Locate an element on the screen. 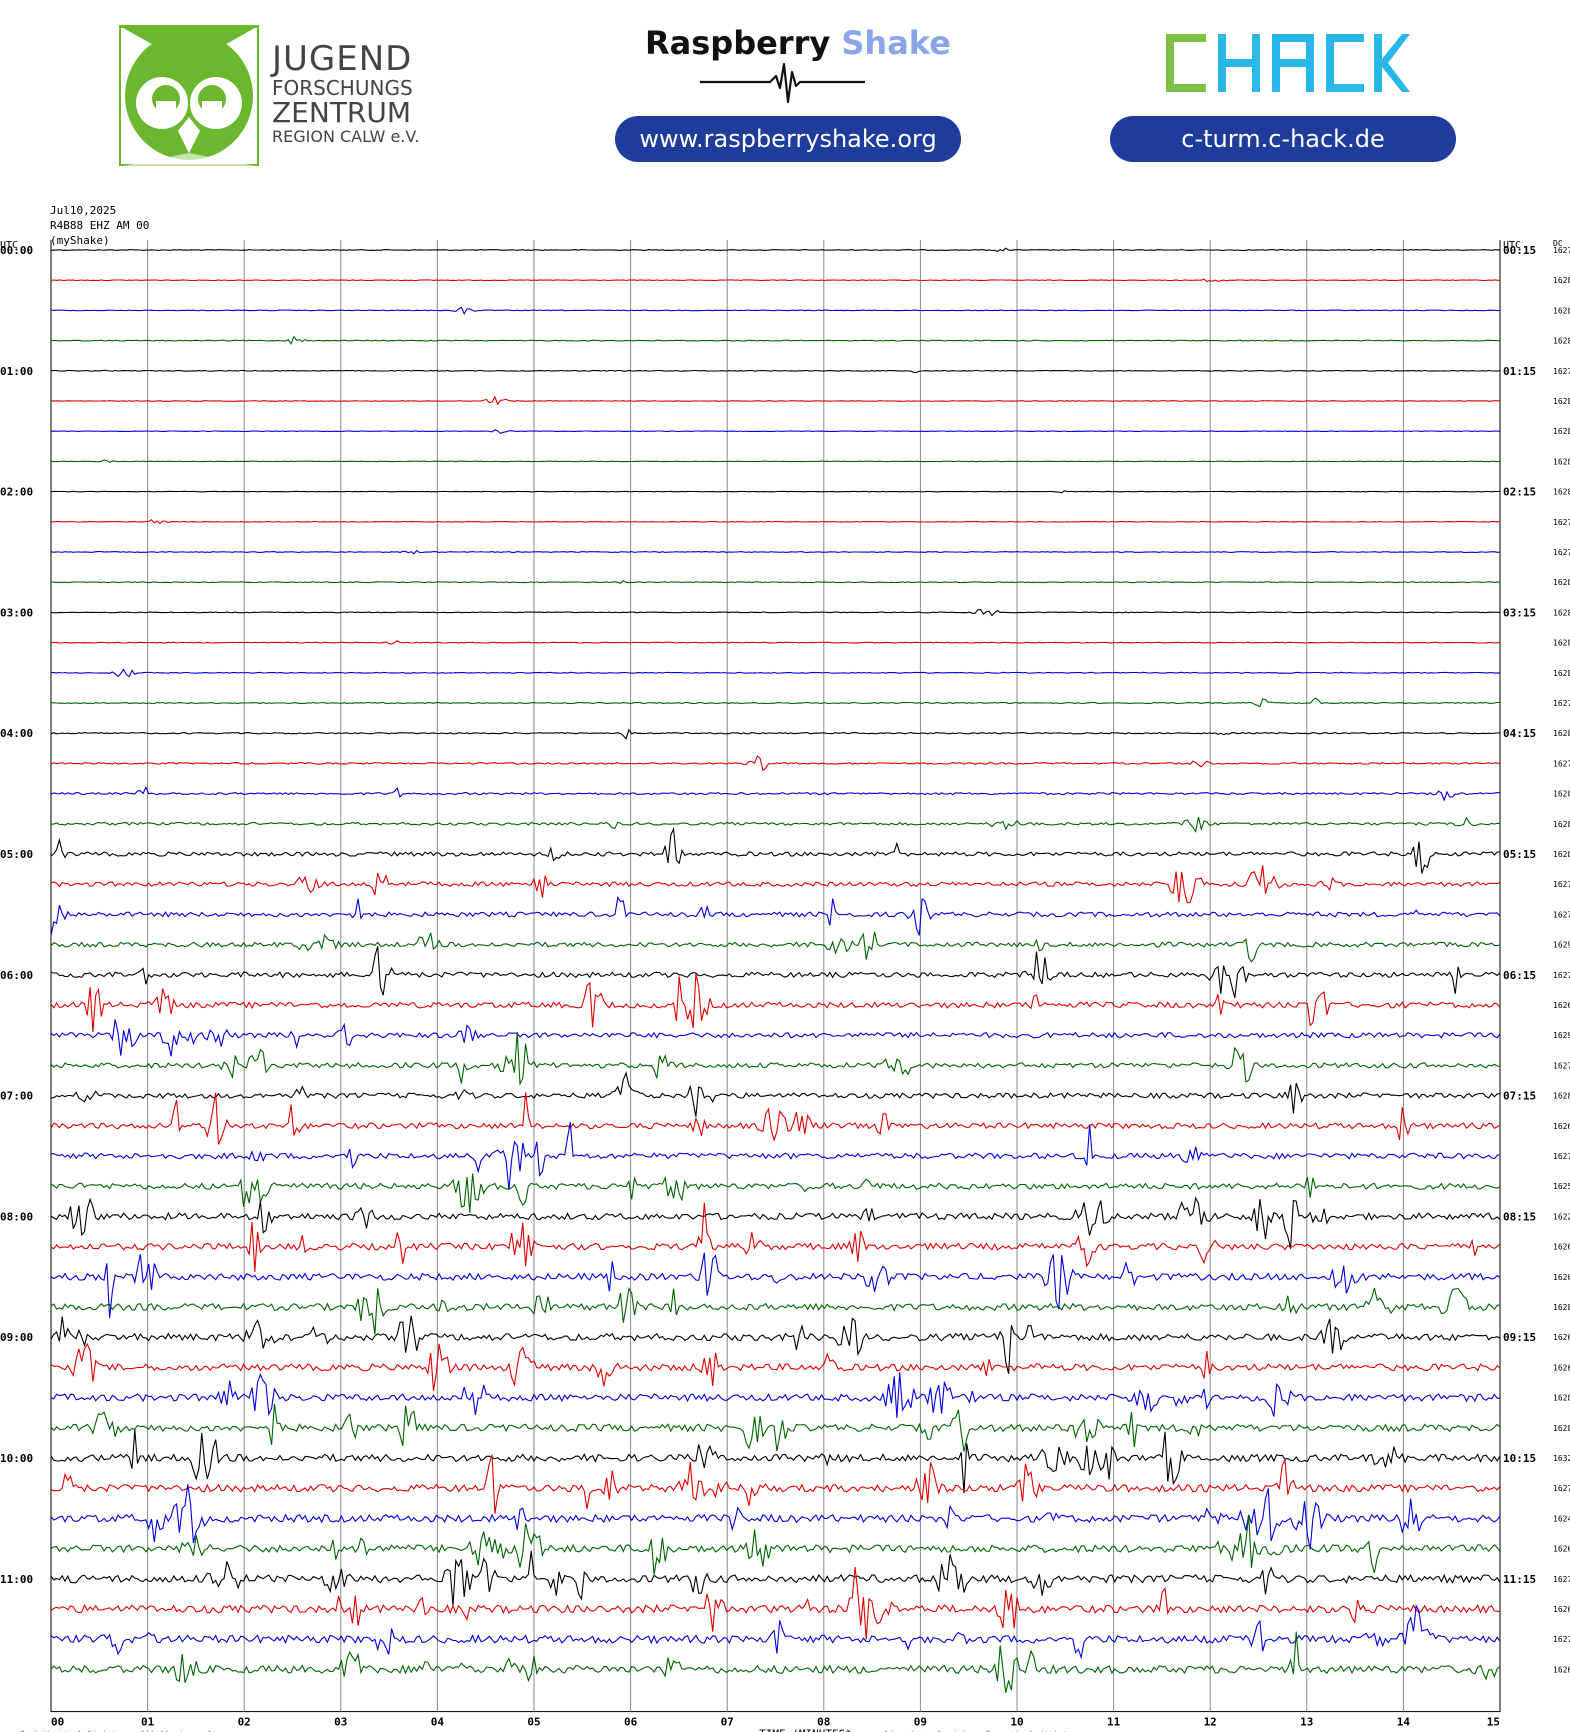 The width and height of the screenshot is (1570, 1732). dc-value-label: 16249 is located at coordinates (1561, 1518).